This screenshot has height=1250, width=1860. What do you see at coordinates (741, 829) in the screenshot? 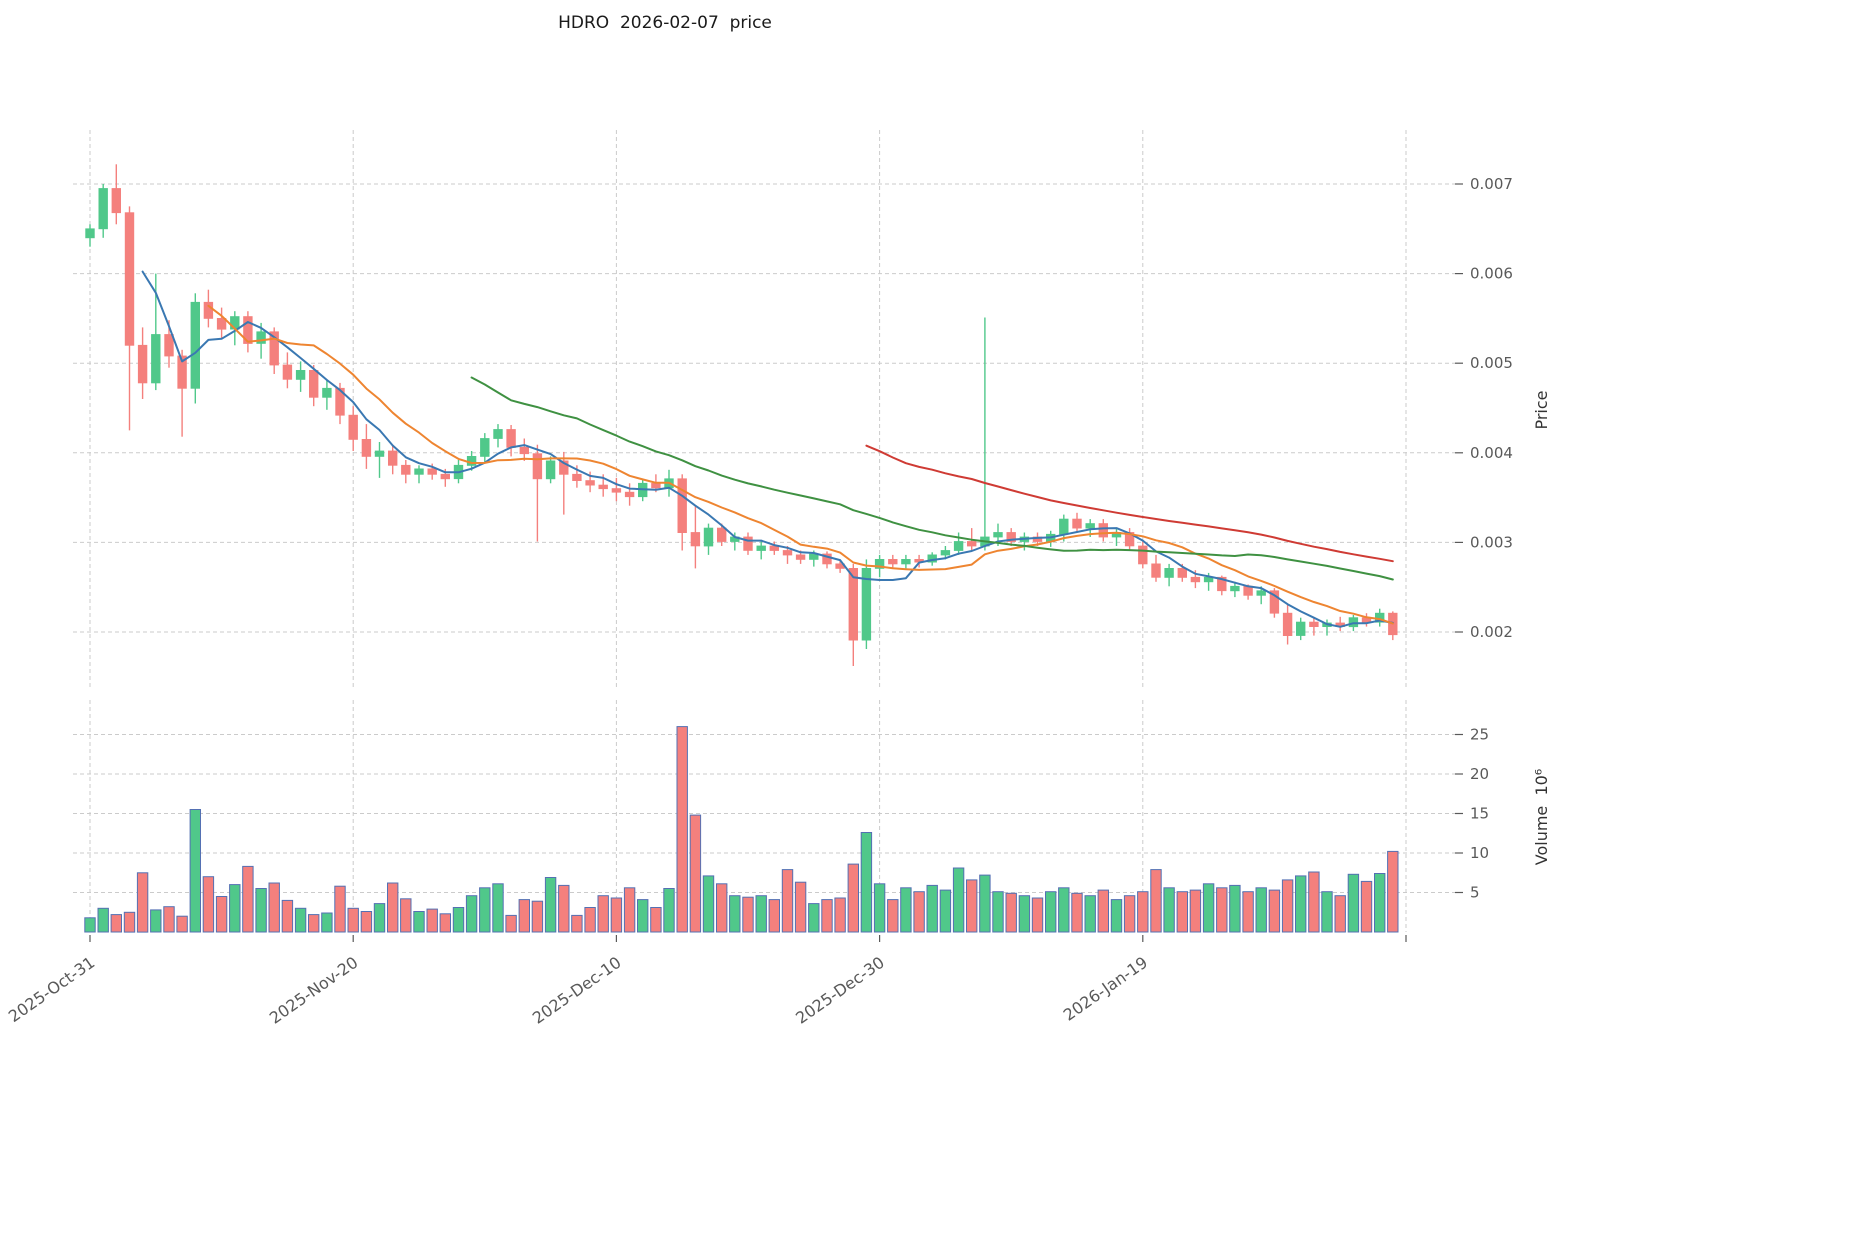
I see `volume-bars` at bounding box center [741, 829].